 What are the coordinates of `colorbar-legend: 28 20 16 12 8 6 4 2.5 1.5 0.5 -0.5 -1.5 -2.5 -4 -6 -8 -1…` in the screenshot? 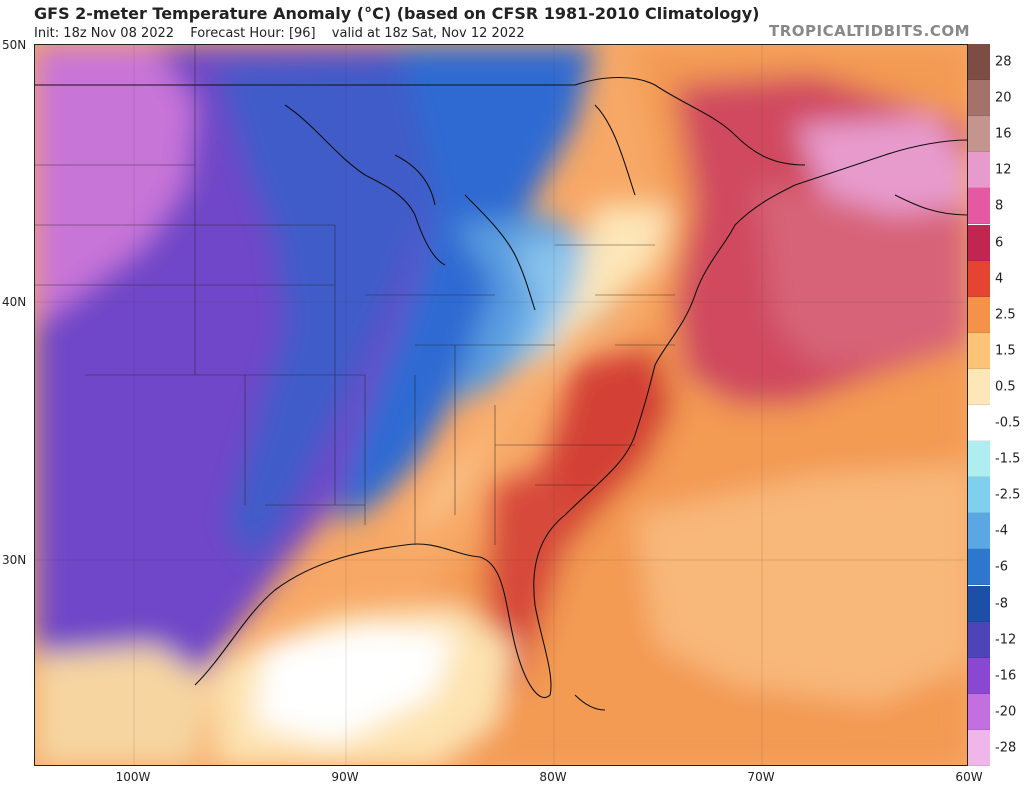 It's located at (996, 405).